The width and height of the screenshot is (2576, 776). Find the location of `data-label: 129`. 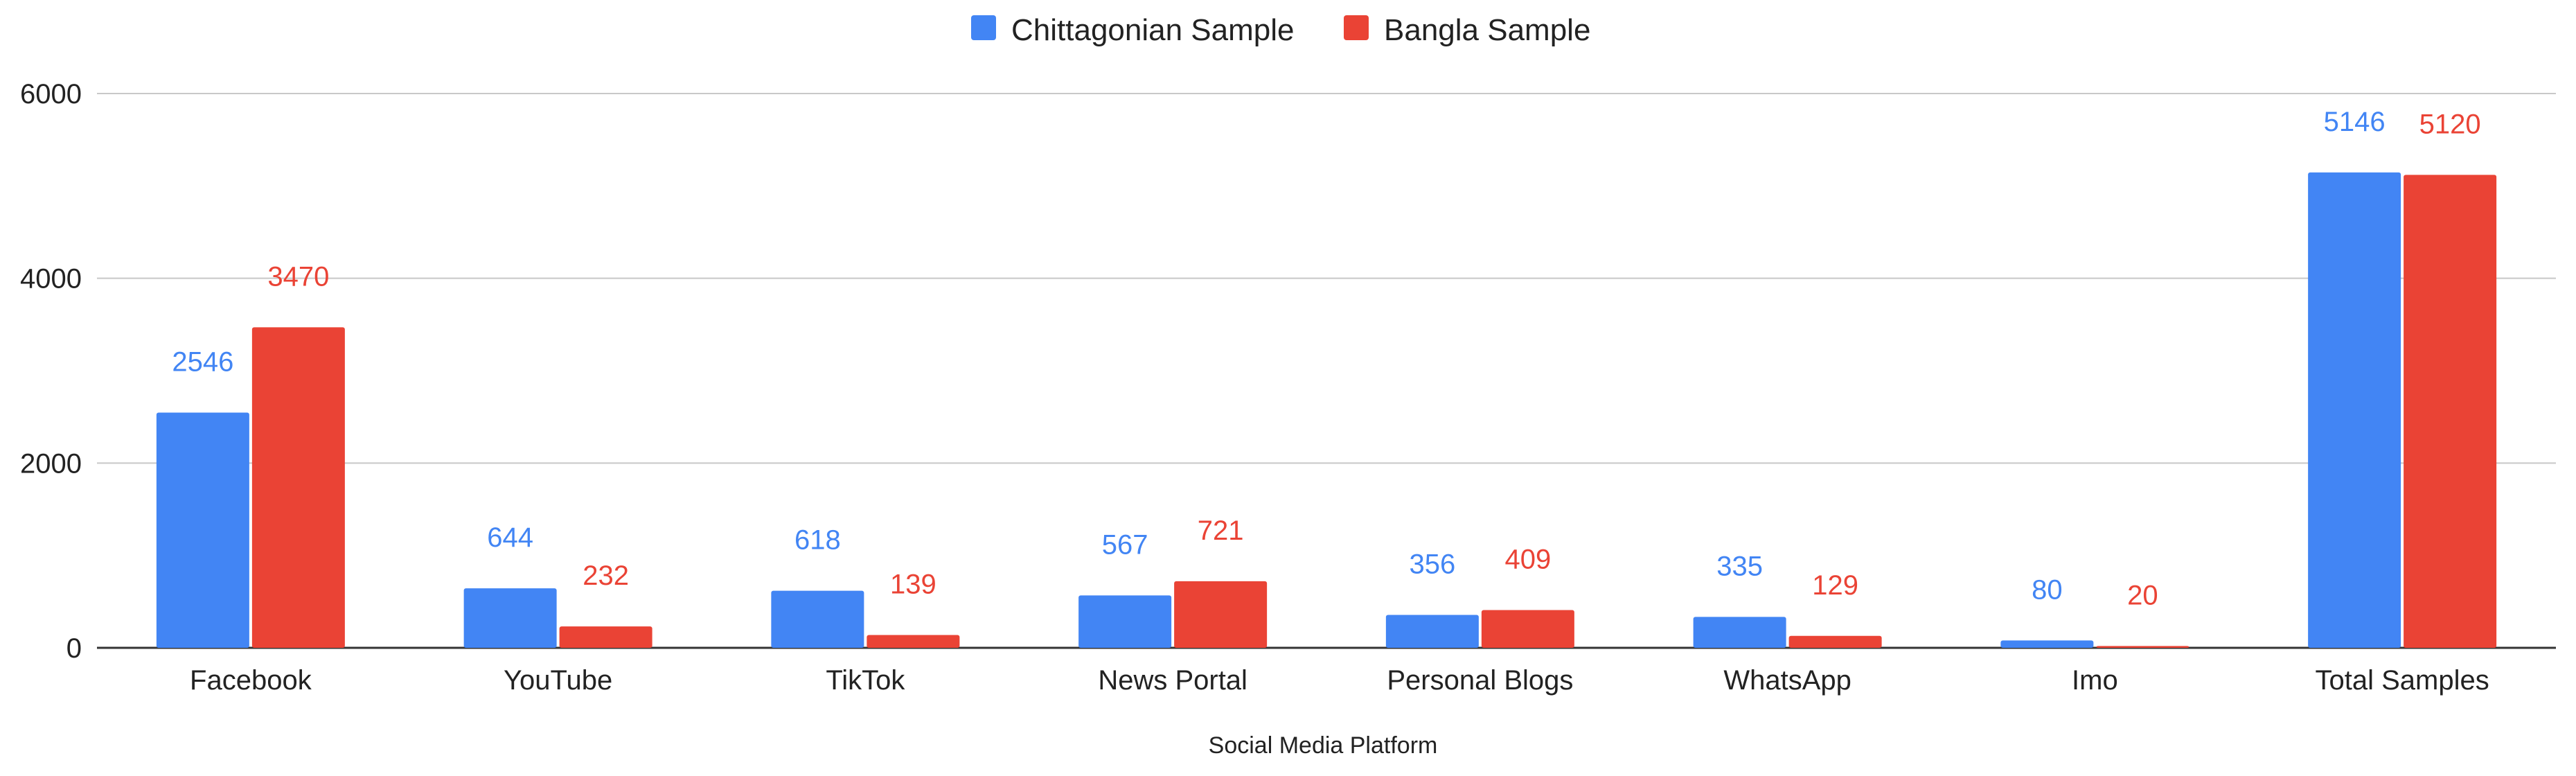

data-label: 129 is located at coordinates (1835, 585).